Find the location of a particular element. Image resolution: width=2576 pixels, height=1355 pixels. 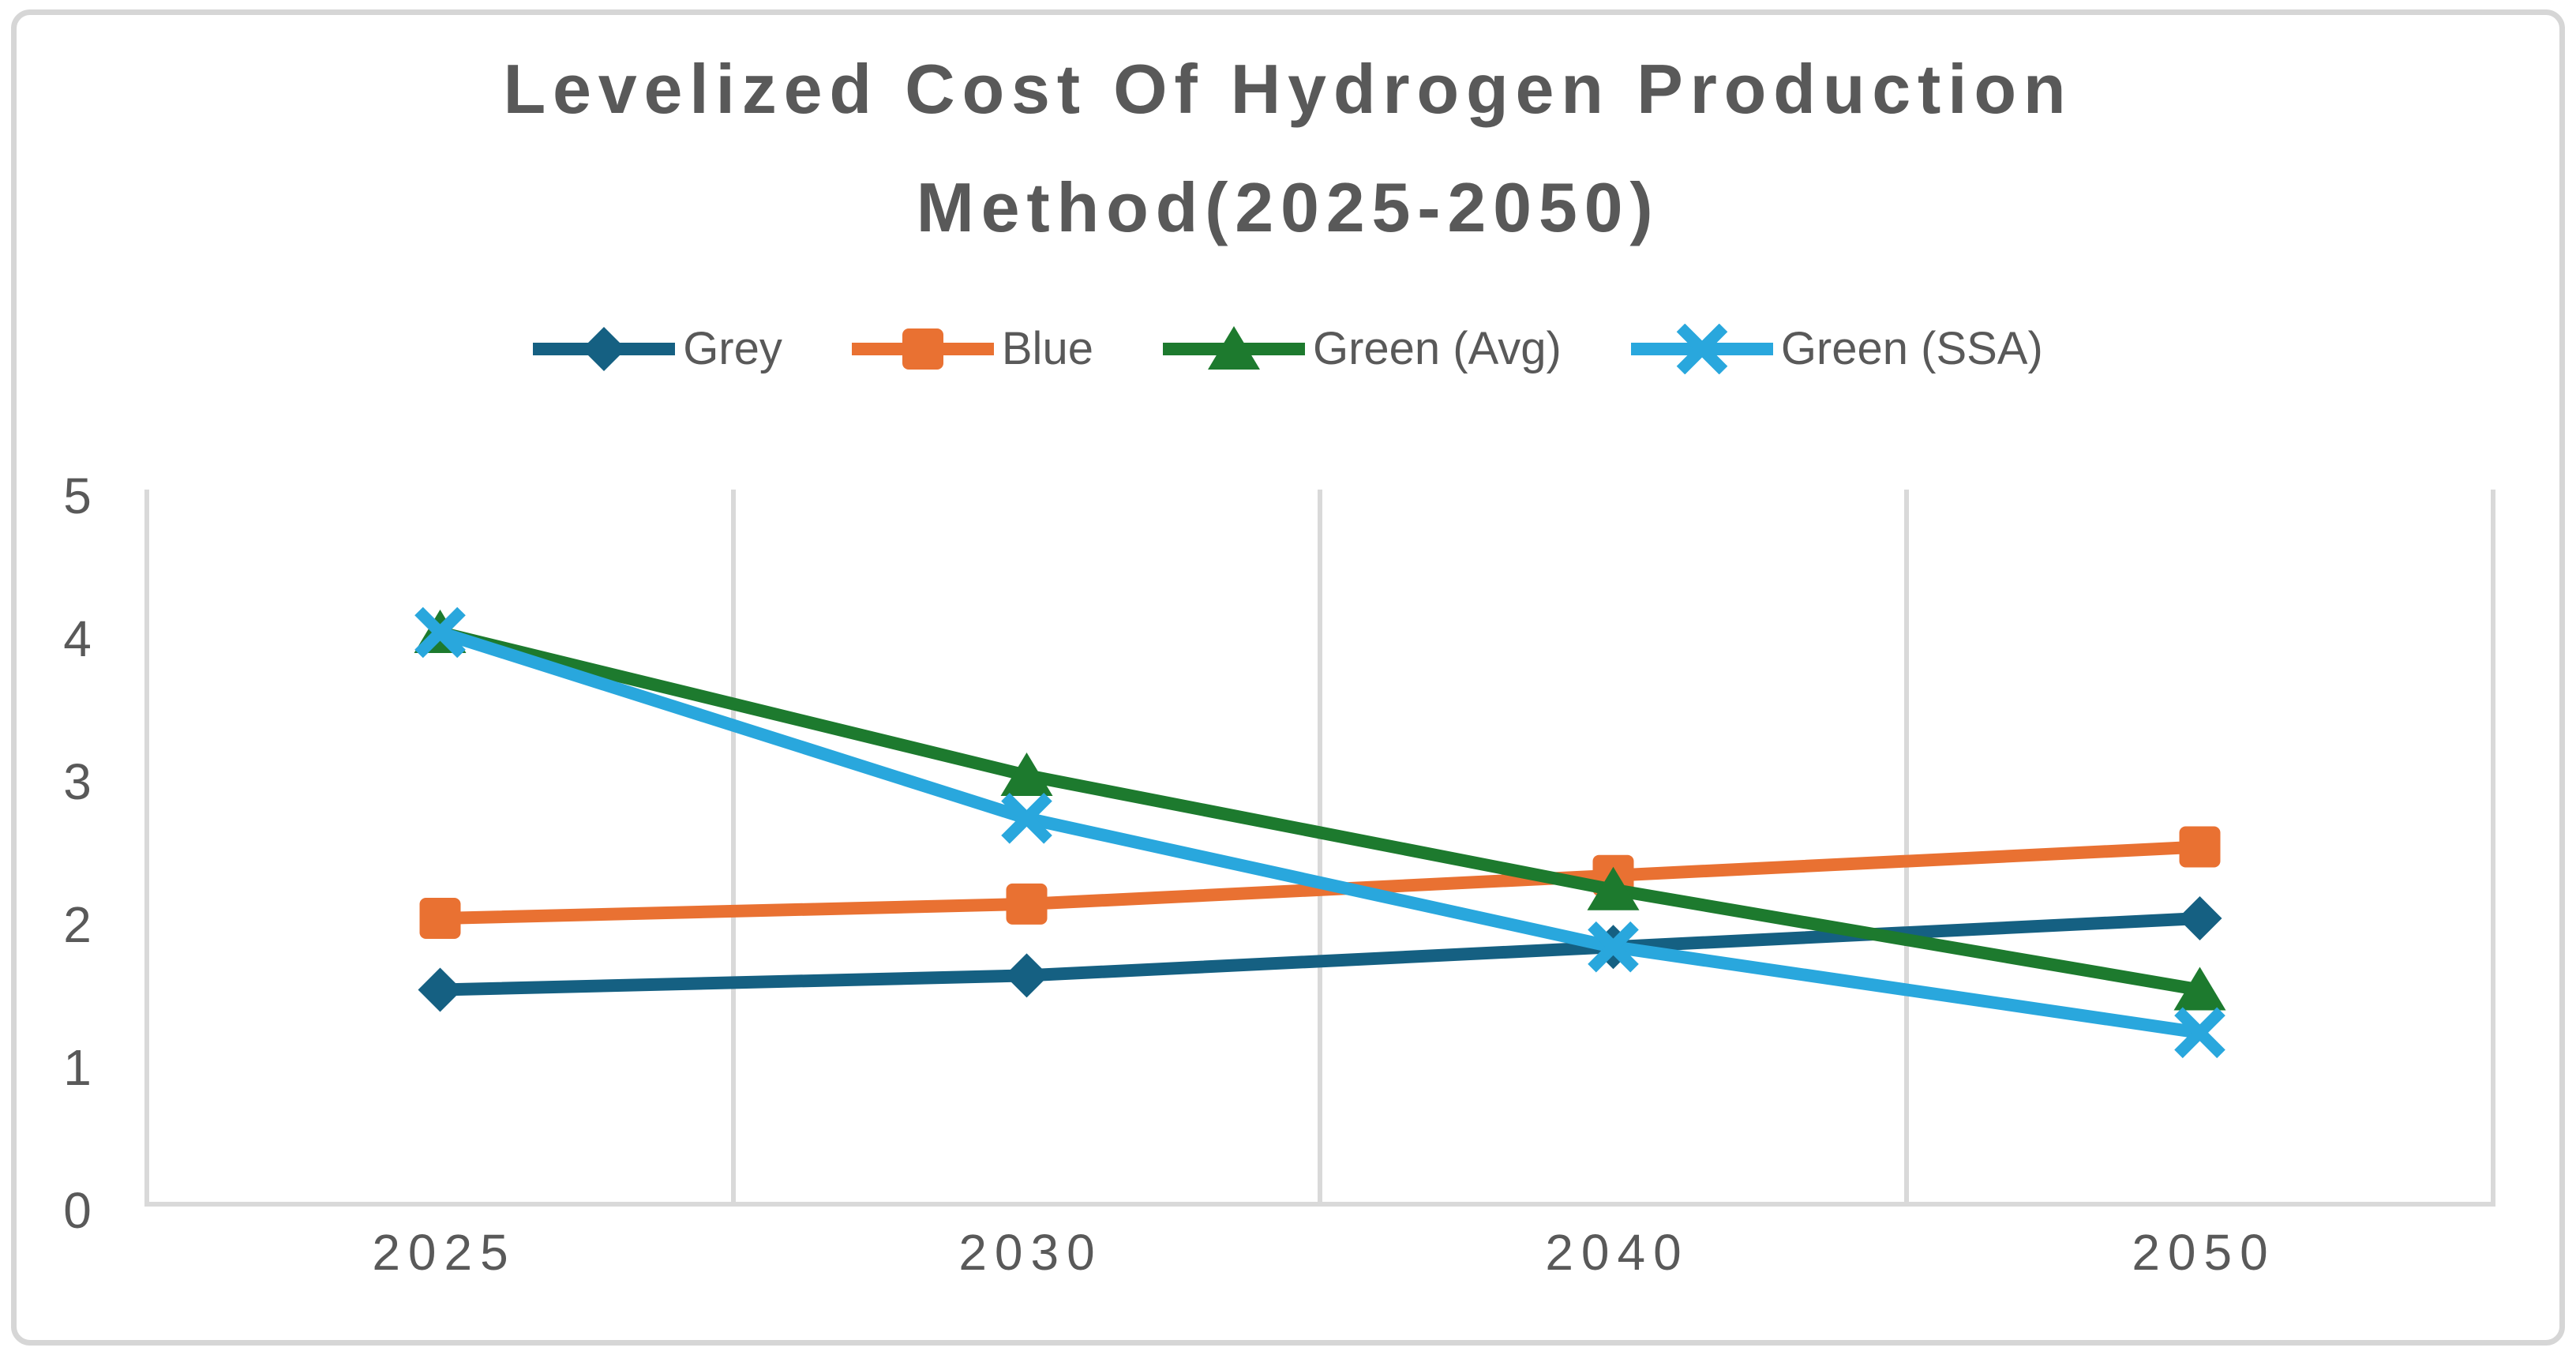

legend-square-marker-icon is located at coordinates (922, 349).